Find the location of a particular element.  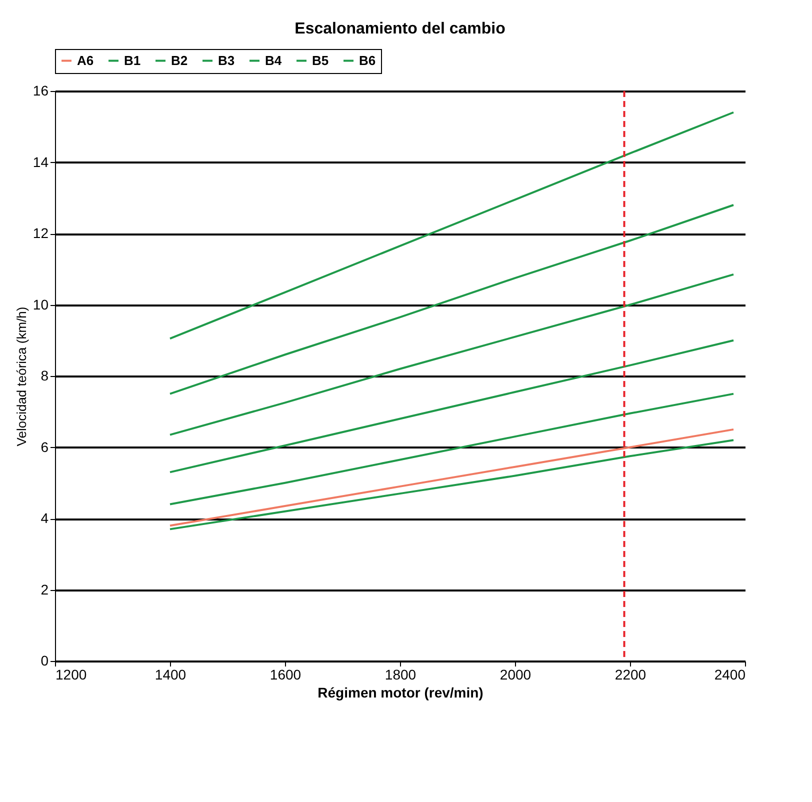

chart-title: Escalonamiento del cambio is located at coordinates (400, 29).